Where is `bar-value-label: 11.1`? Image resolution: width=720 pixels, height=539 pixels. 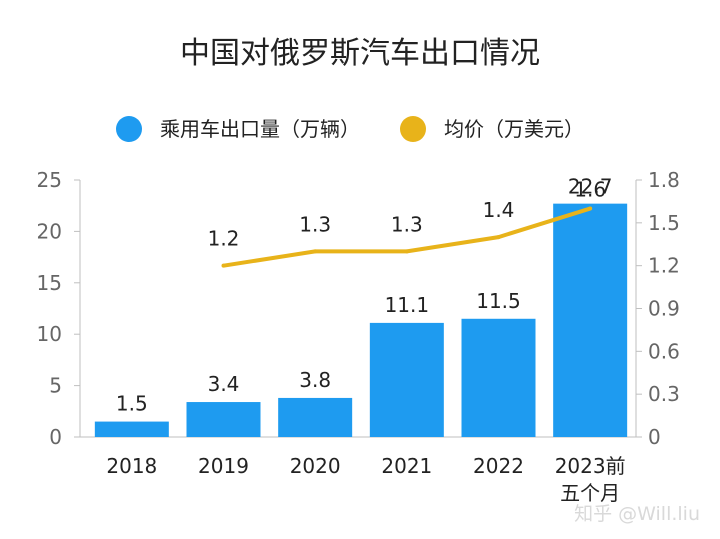
bar-value-label: 11.1 is located at coordinates (407, 305).